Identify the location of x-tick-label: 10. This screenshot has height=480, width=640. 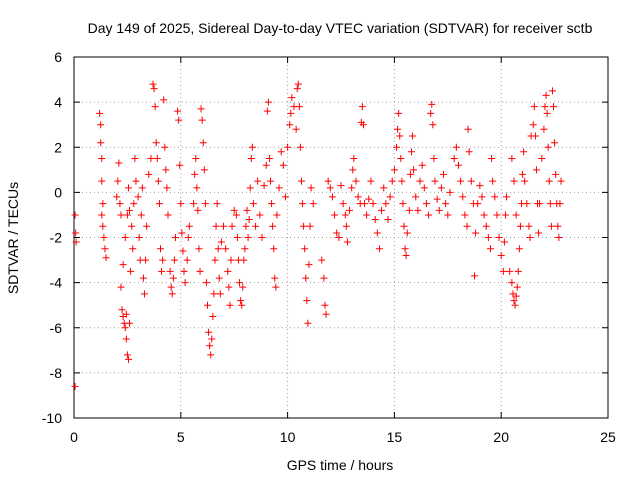
(288, 437).